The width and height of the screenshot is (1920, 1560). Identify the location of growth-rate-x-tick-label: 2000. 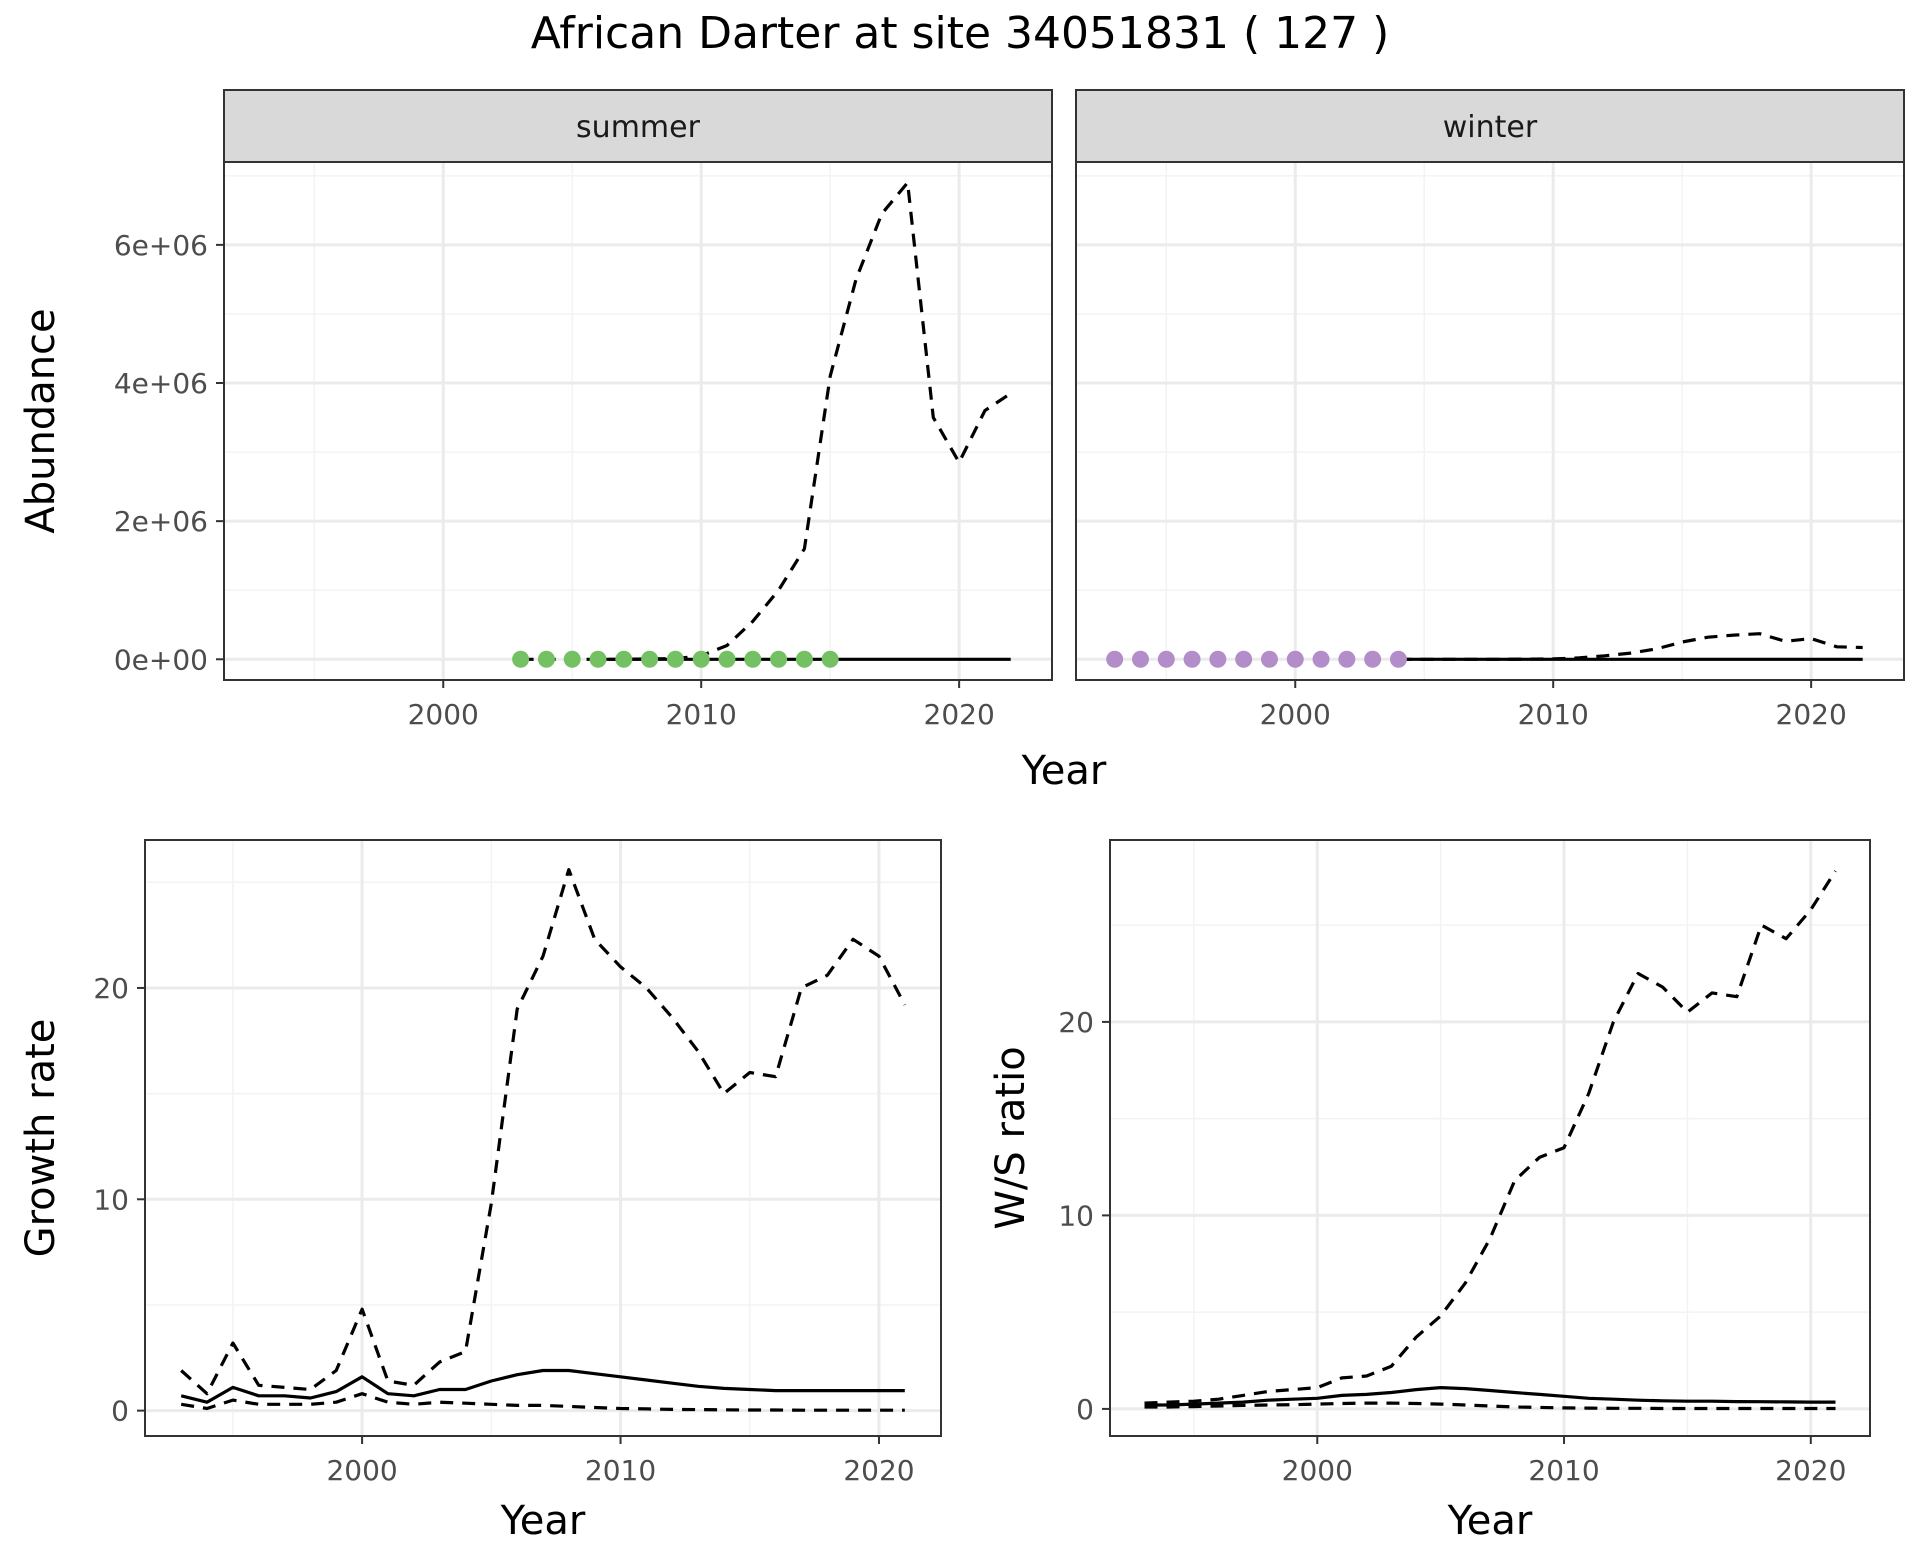
(361, 1470).